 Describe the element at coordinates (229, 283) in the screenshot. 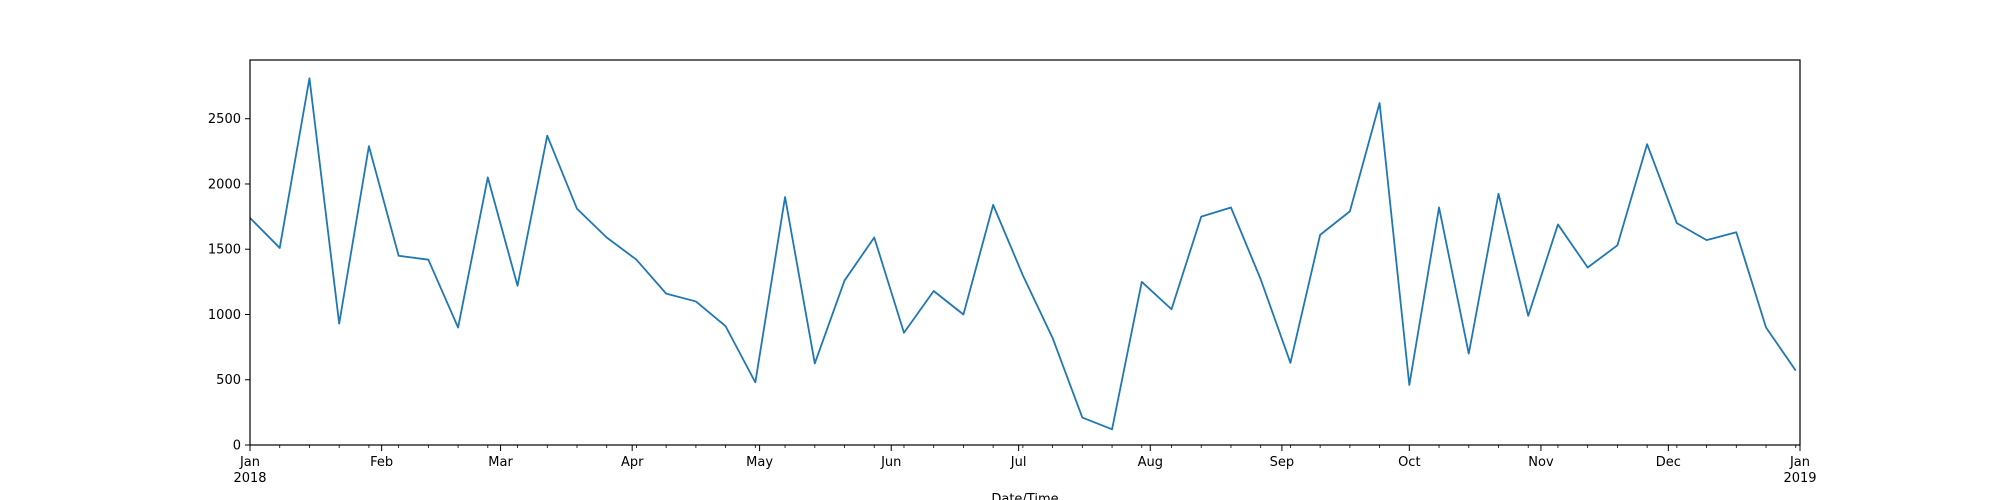

I see `y-axis: 0 500 1000 1500 2000 2500` at that location.